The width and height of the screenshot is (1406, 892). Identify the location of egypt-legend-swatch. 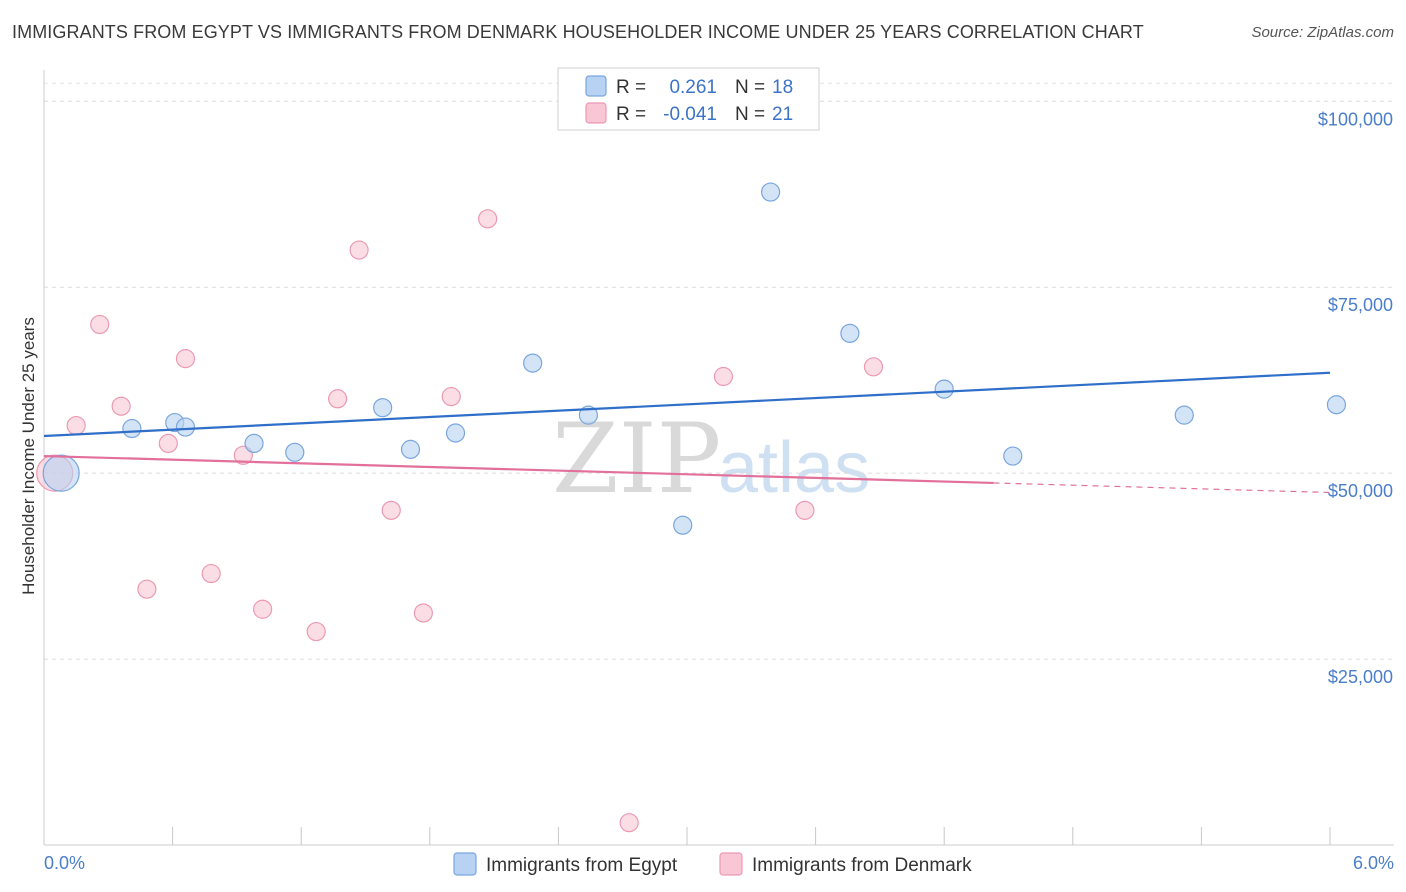
(596, 86).